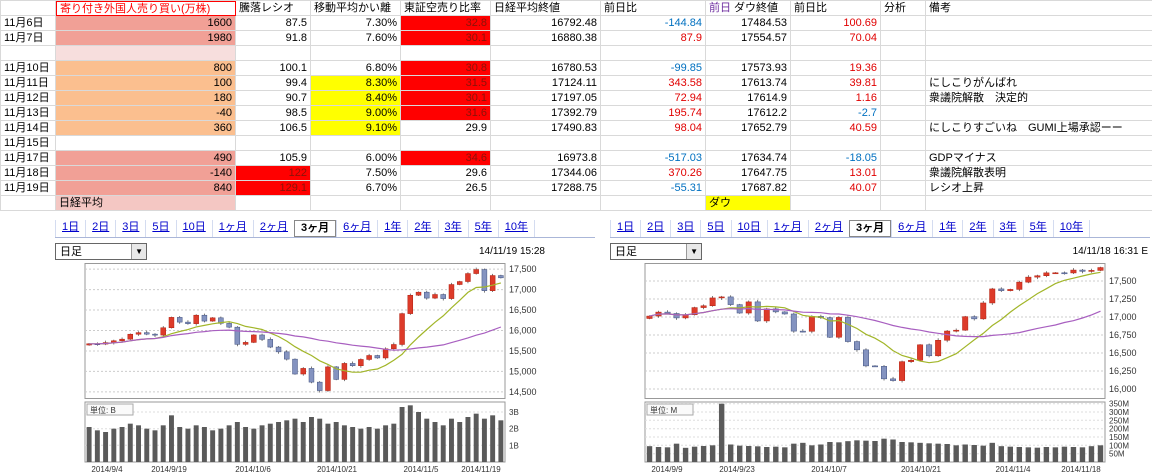  Describe the element at coordinates (653, 38) in the screenshot. I see `cell-nkchg: 87.9` at that location.